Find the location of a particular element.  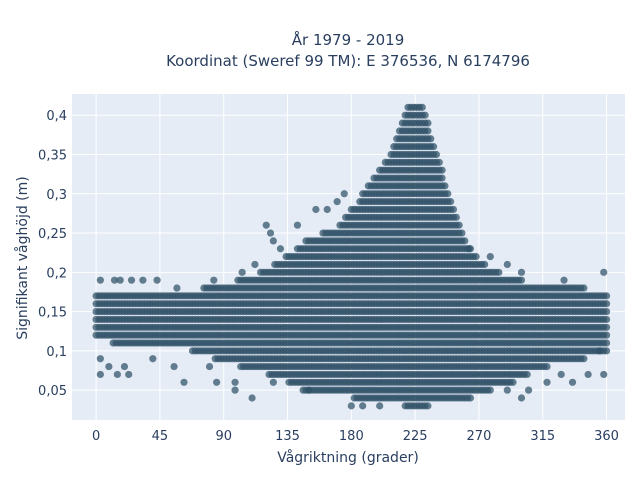

y-tick-label: 0,15 is located at coordinates (52, 313).